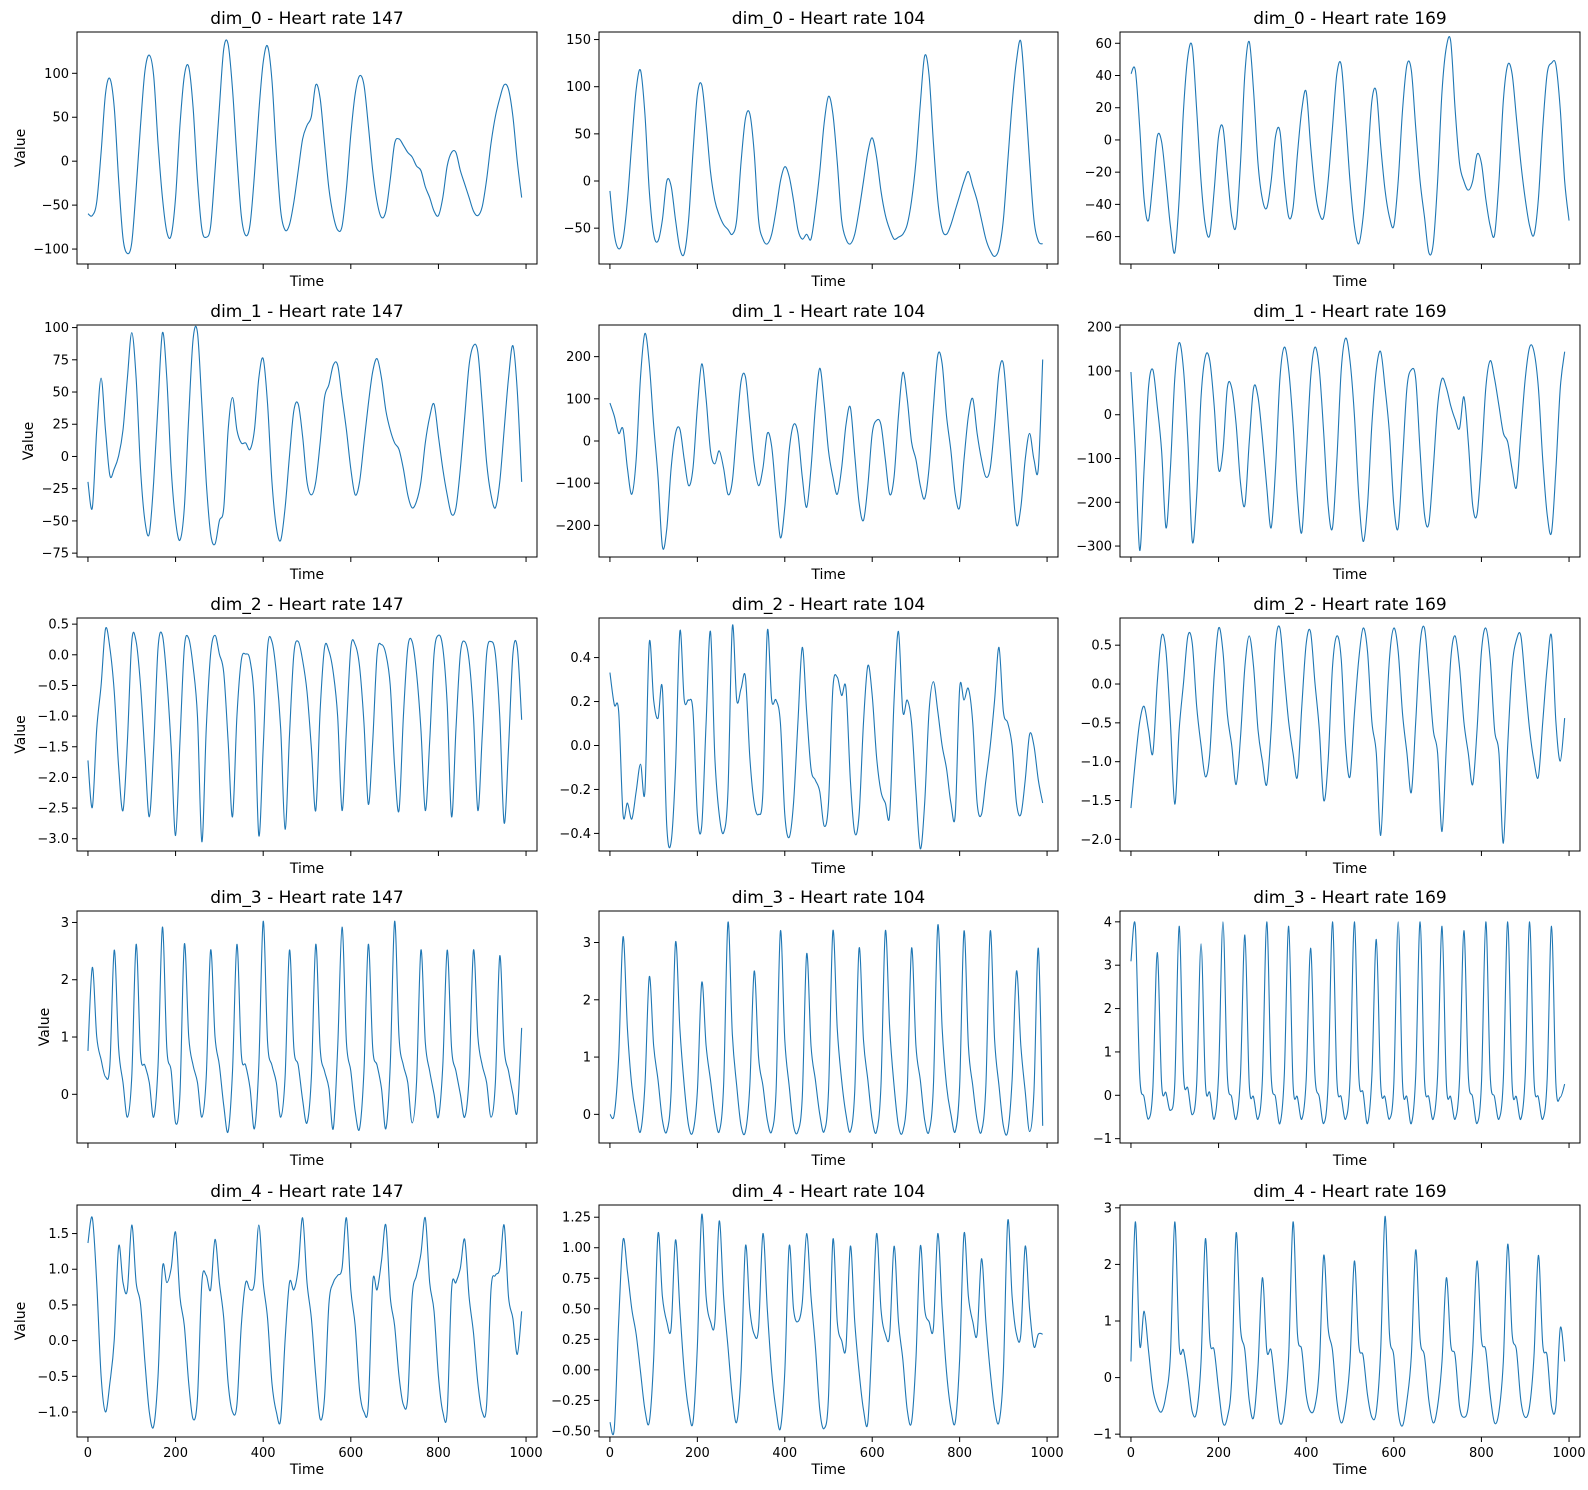 The height and width of the screenshot is (1490, 1588). Describe the element at coordinates (1349, 605) in the screenshot. I see `subplot-title: dim_2 - Heart rate 169` at that location.